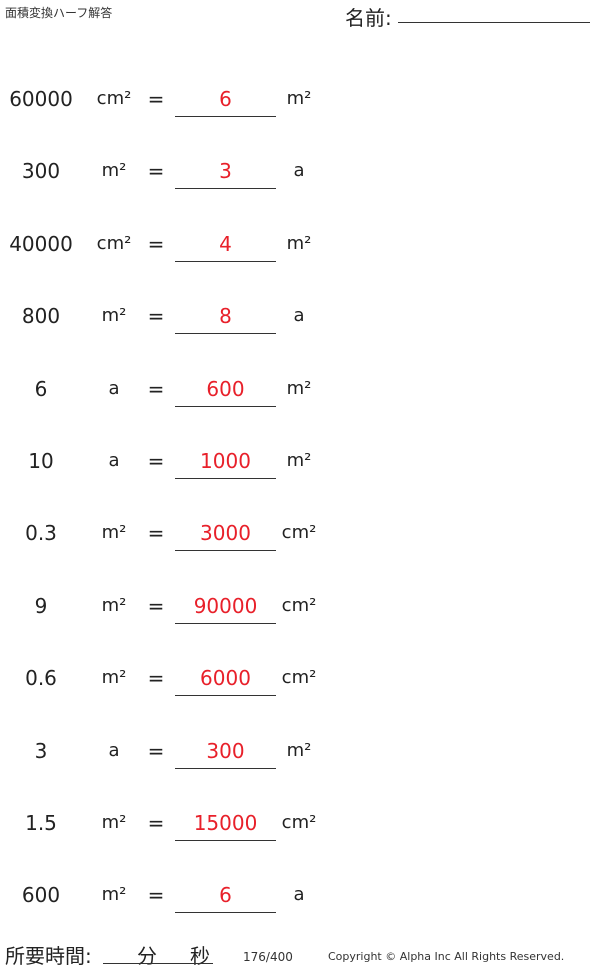 The height and width of the screenshot is (969, 600). I want to click on worksheet-title: 面積変換ハーフ解答, so click(59, 13).